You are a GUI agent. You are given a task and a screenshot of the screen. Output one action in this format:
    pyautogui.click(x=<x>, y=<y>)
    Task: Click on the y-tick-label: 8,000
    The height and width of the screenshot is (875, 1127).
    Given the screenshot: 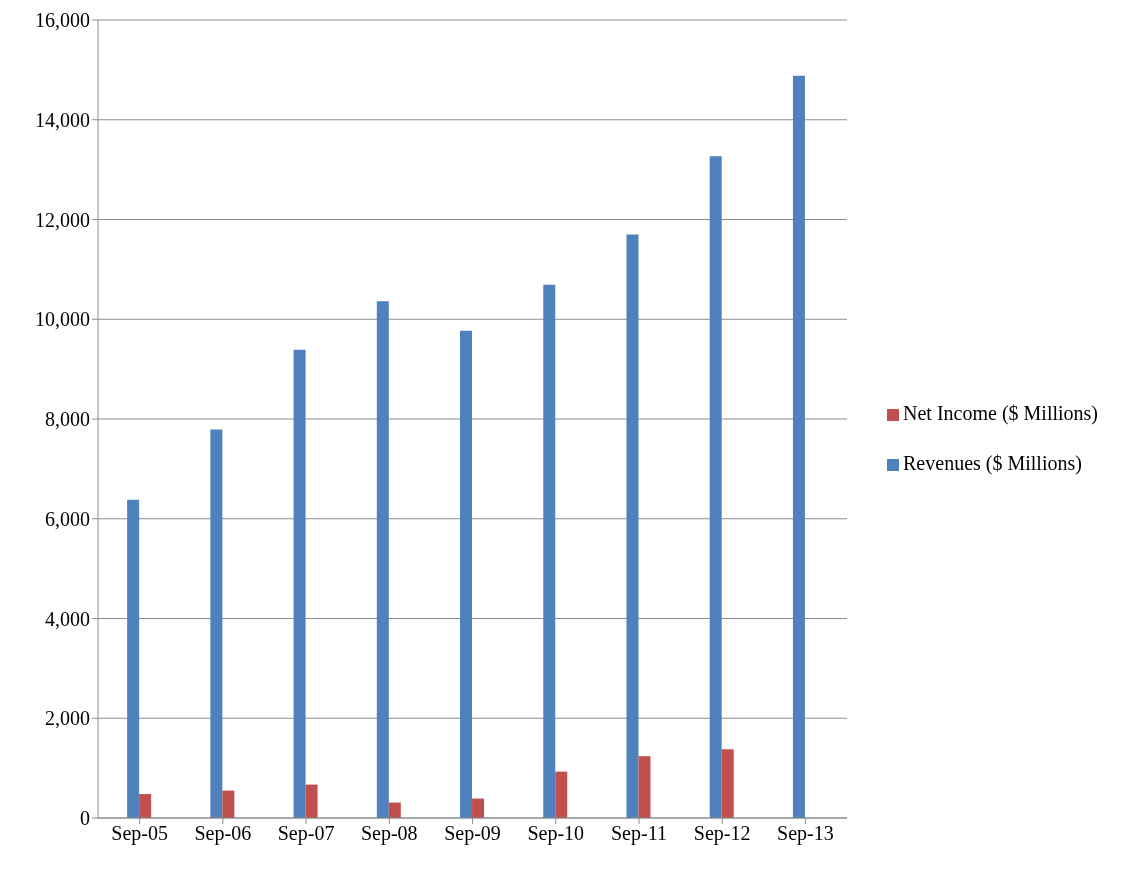 What is the action you would take?
    pyautogui.click(x=67, y=419)
    